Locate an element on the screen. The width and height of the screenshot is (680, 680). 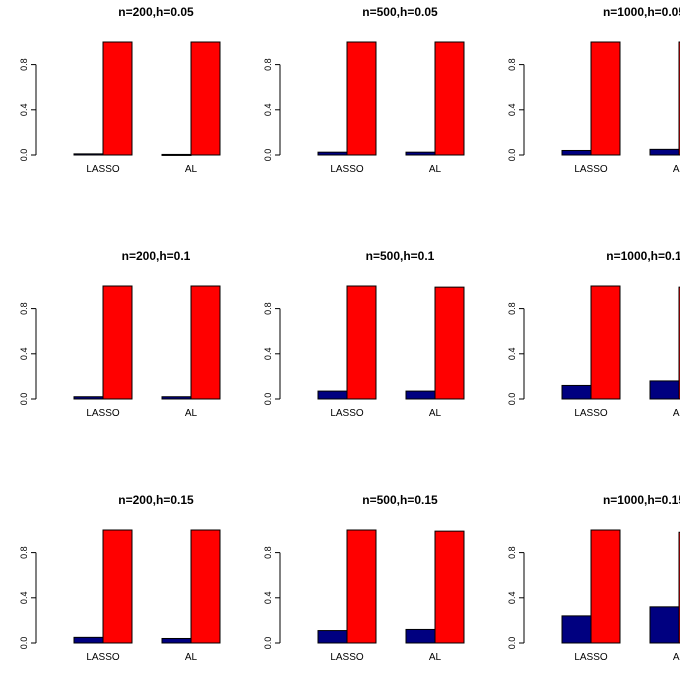
chart-panel-6: n=1000,h=0.1 0.0 0.4 0.8 LASSO AL is located at coordinates (593, 334).